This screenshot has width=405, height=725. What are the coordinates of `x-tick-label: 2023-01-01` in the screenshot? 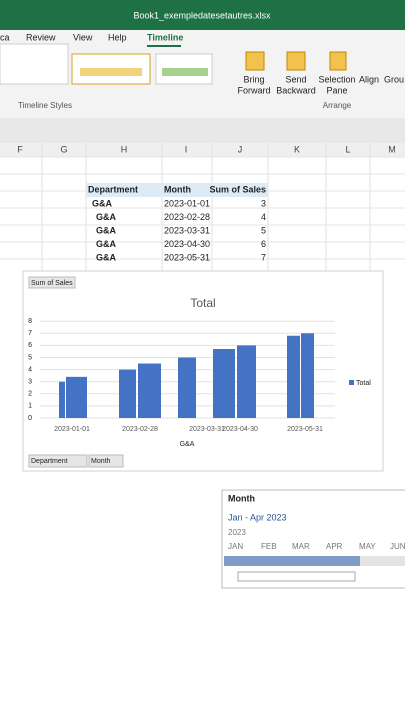 It's located at (72, 429).